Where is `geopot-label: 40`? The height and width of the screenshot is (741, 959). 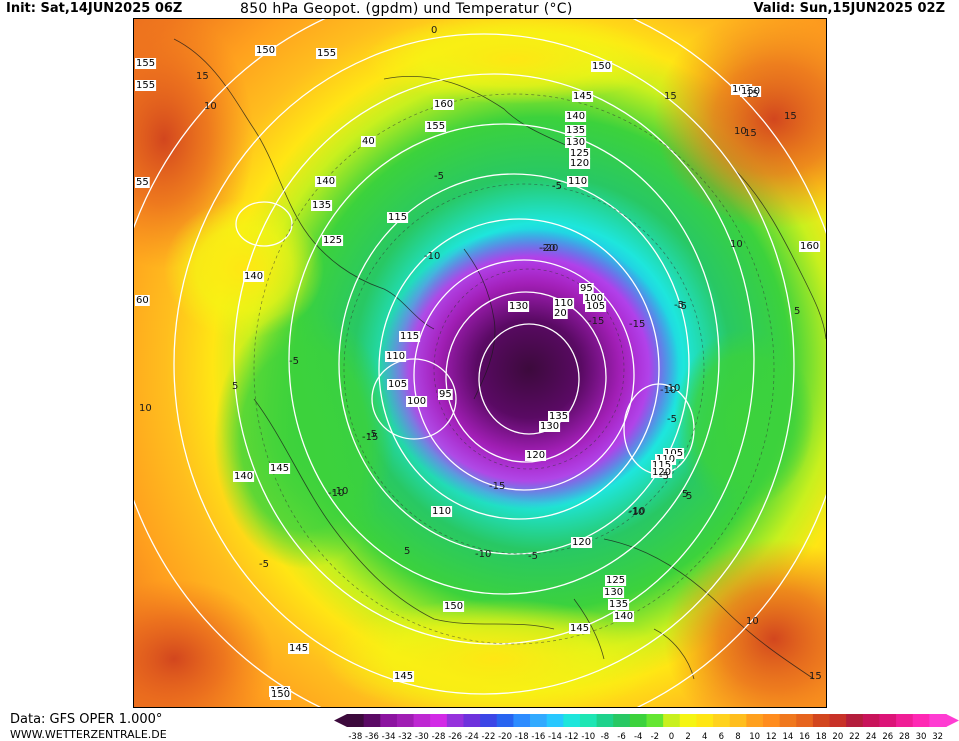 geopot-label: 40 is located at coordinates (368, 141).